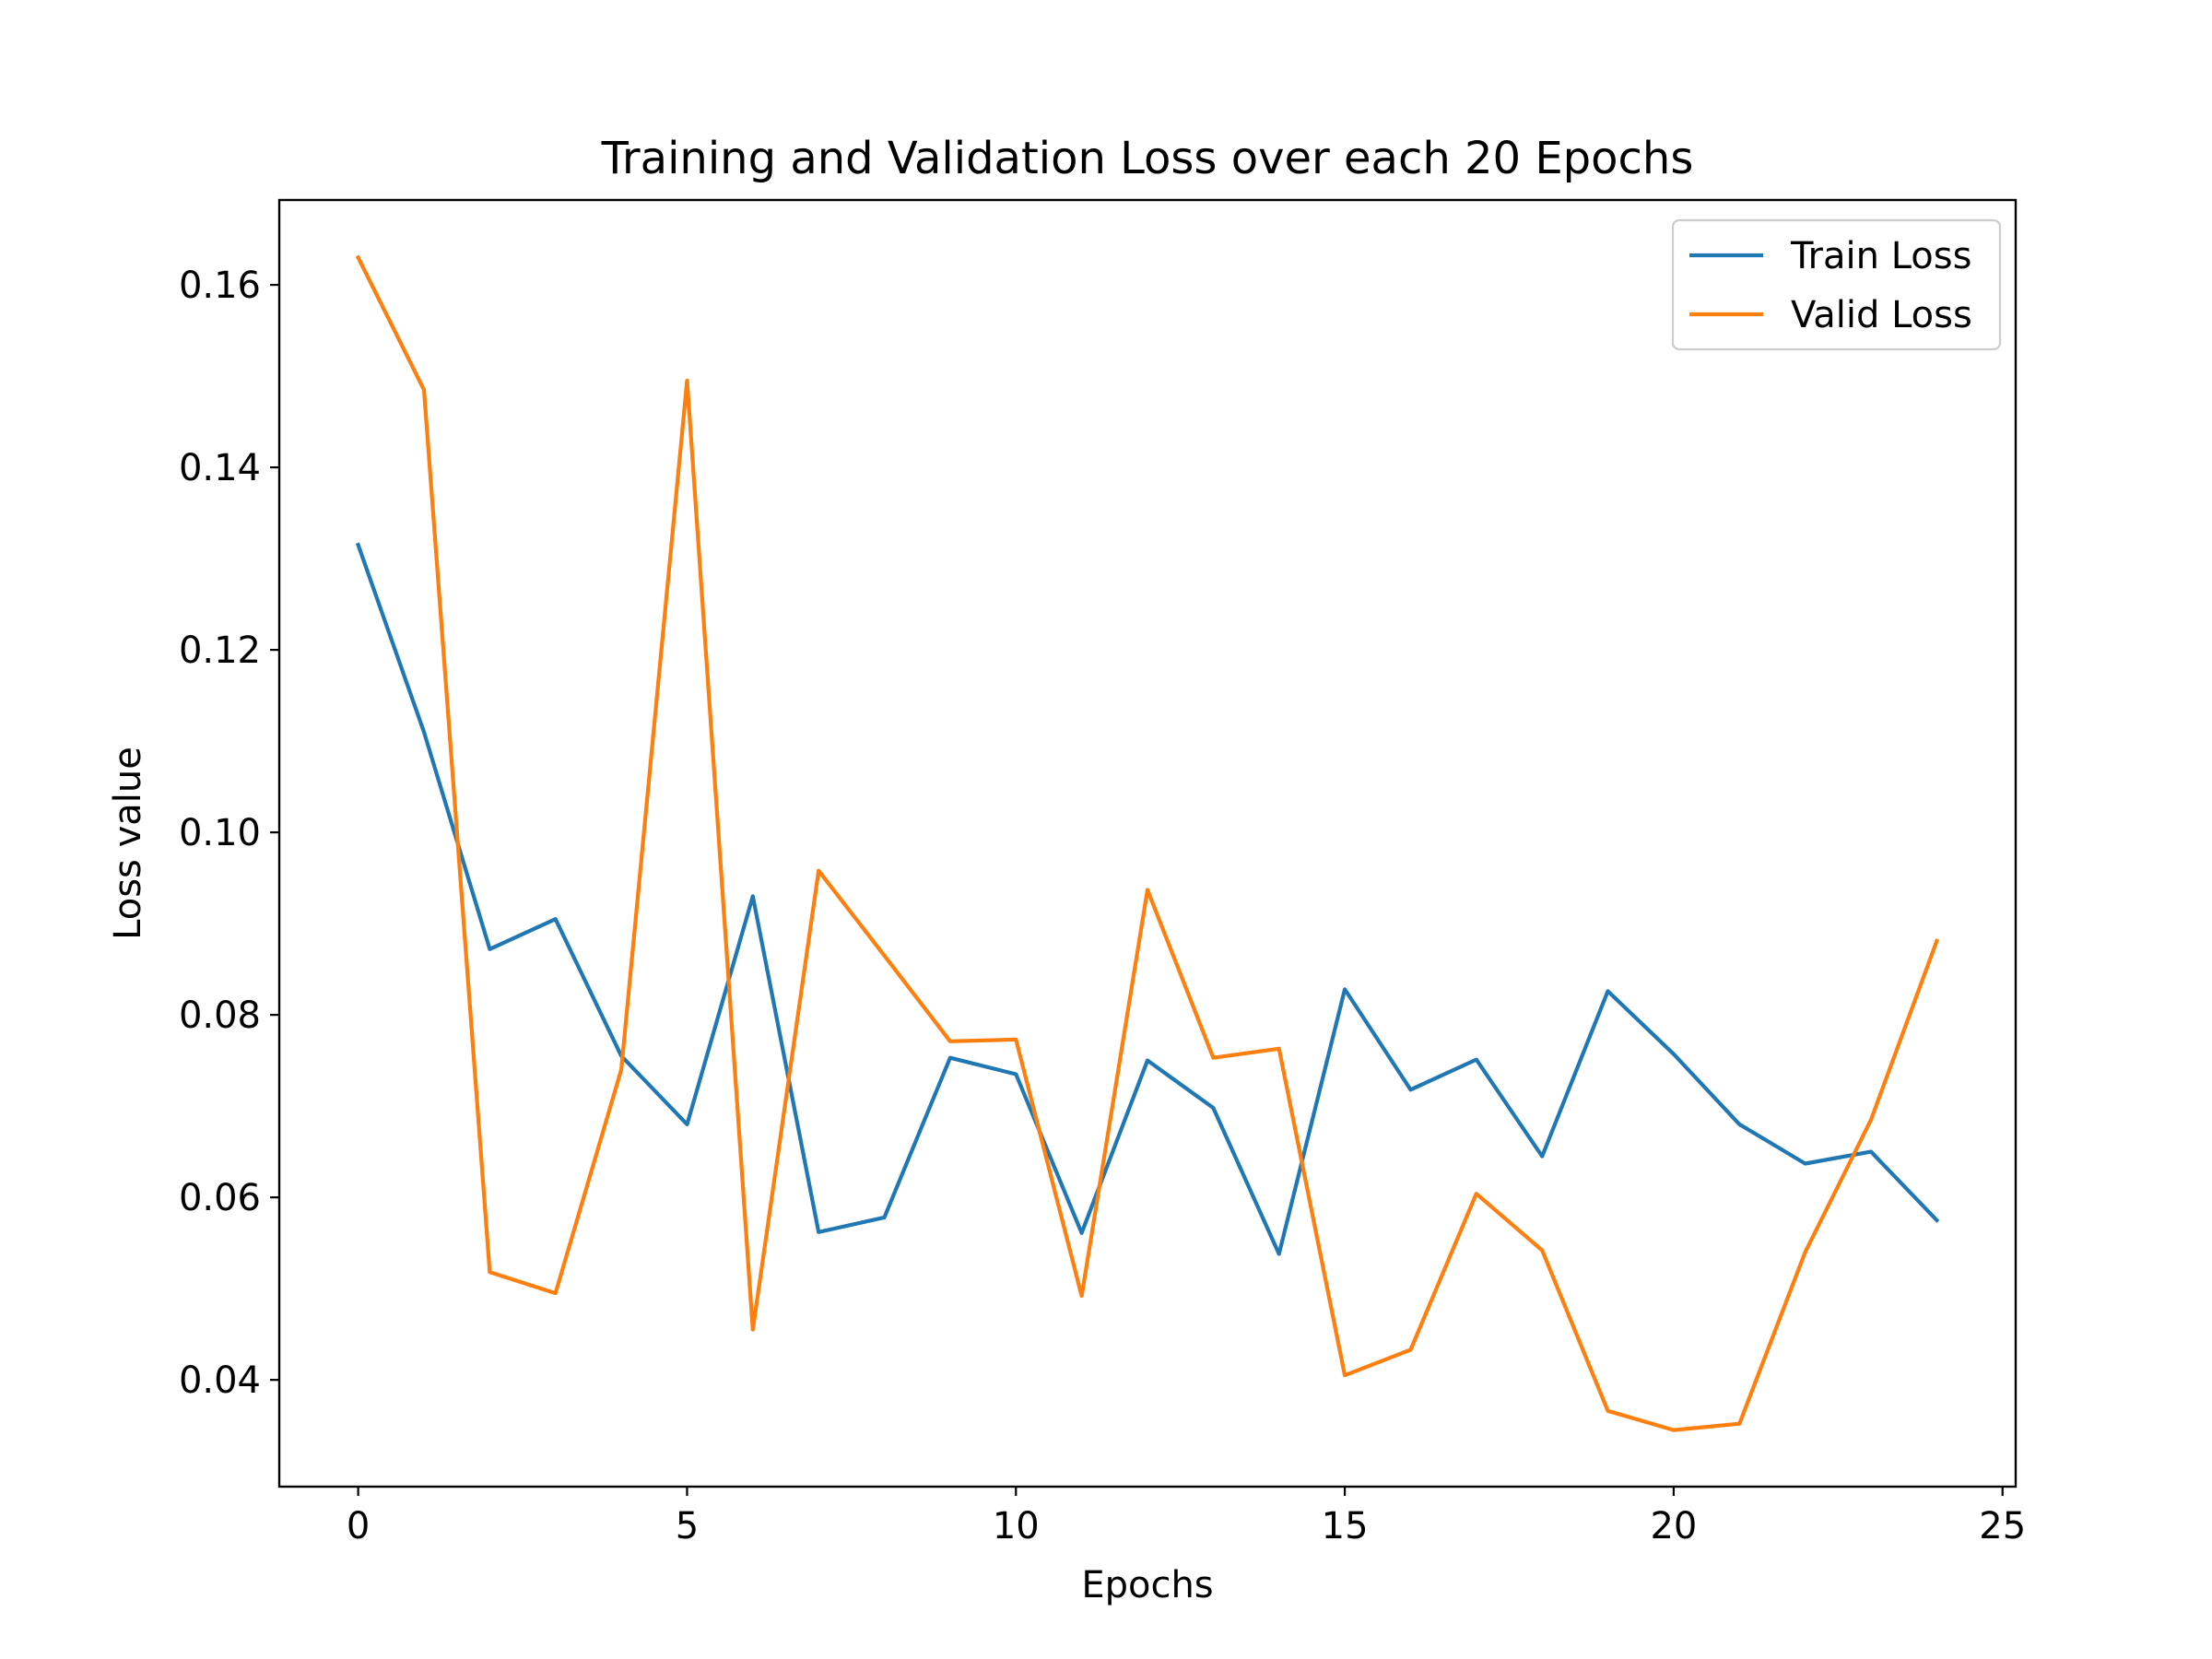 This screenshot has height=1659, width=2212. I want to click on x-tick-label: 0, so click(358, 1526).